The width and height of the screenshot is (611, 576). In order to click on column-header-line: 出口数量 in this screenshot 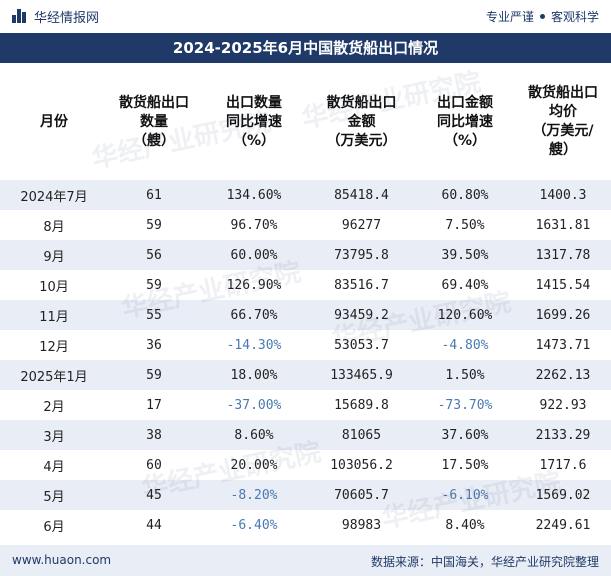, I will do `click(254, 102)`.